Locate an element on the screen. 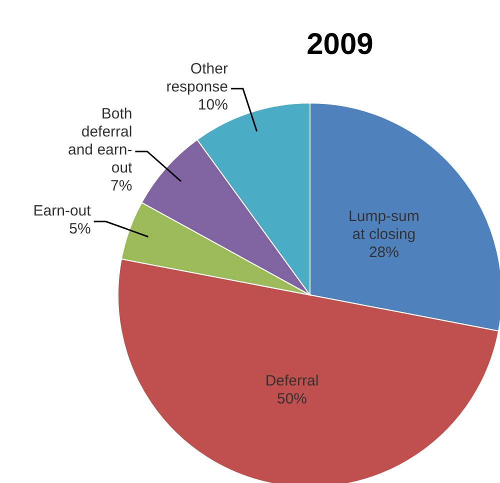  slice-label: Both deferral and earn-out is located at coordinates (101, 140).